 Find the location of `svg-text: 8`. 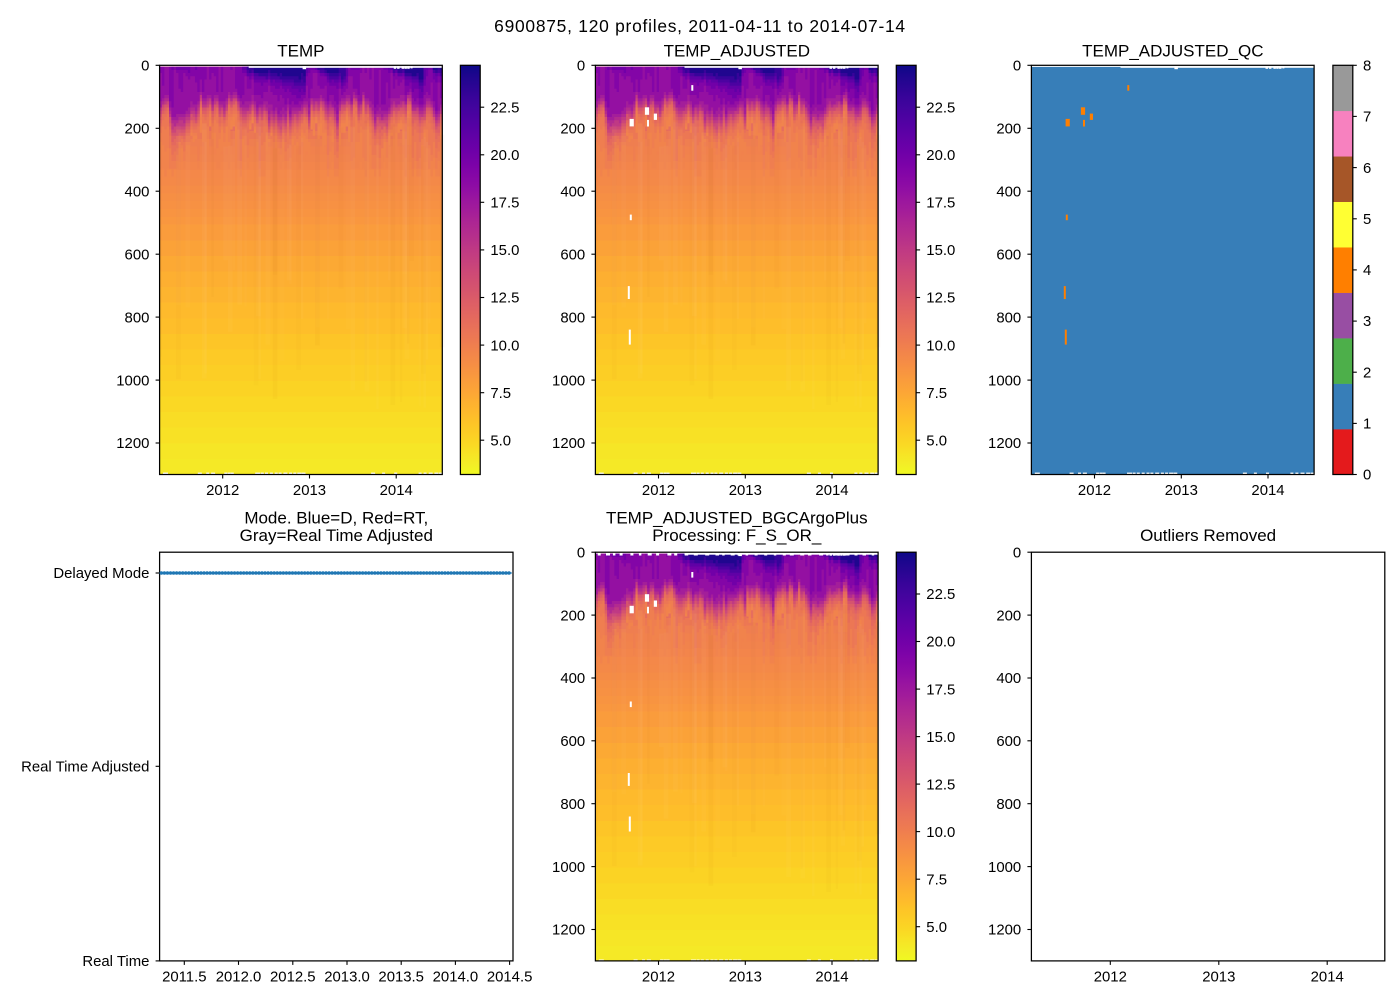

svg-text: 8 is located at coordinates (1367, 67).